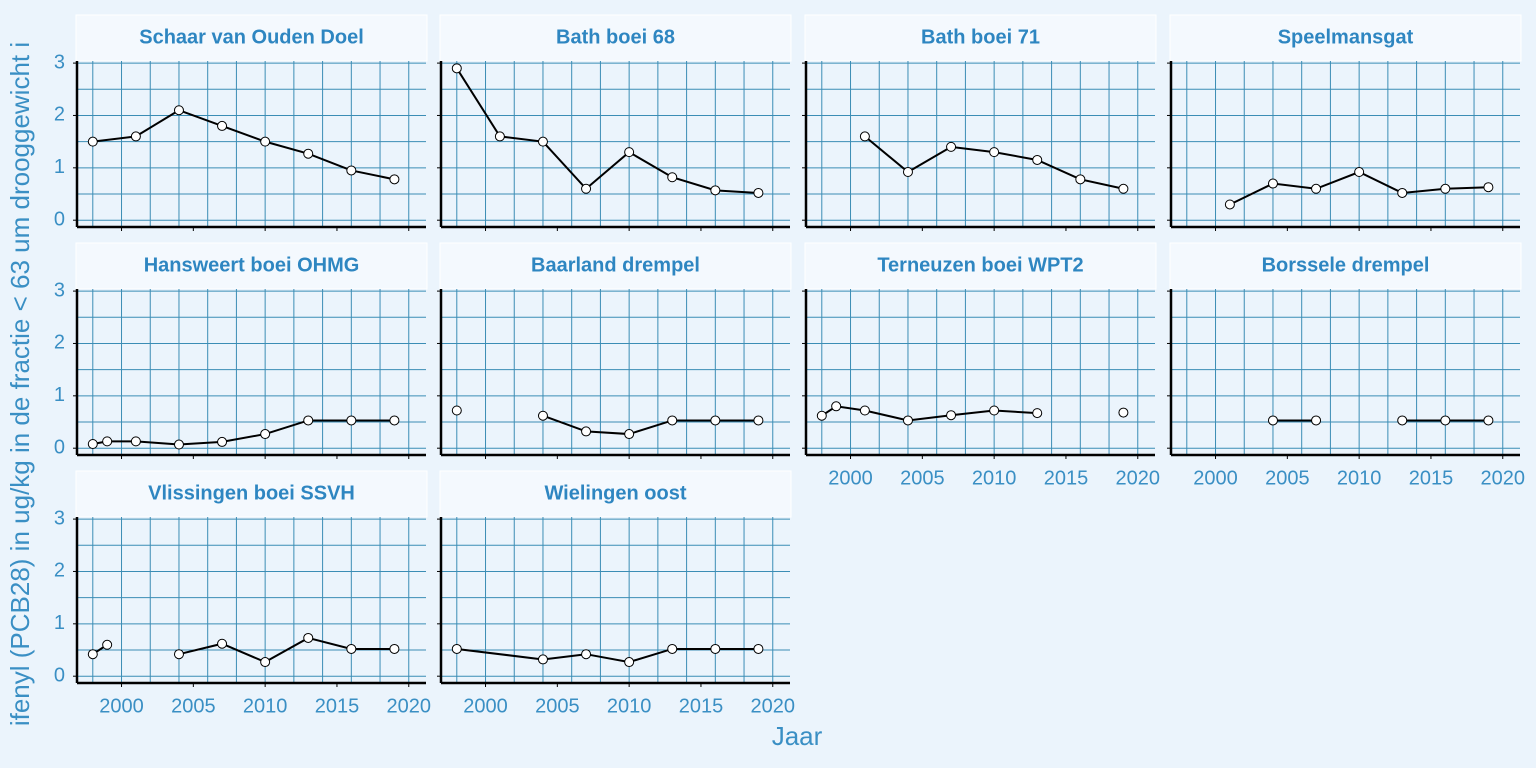 Image resolution: width=1536 pixels, height=768 pixels. I want to click on panel-title: Speelmansgat, so click(1346, 37).